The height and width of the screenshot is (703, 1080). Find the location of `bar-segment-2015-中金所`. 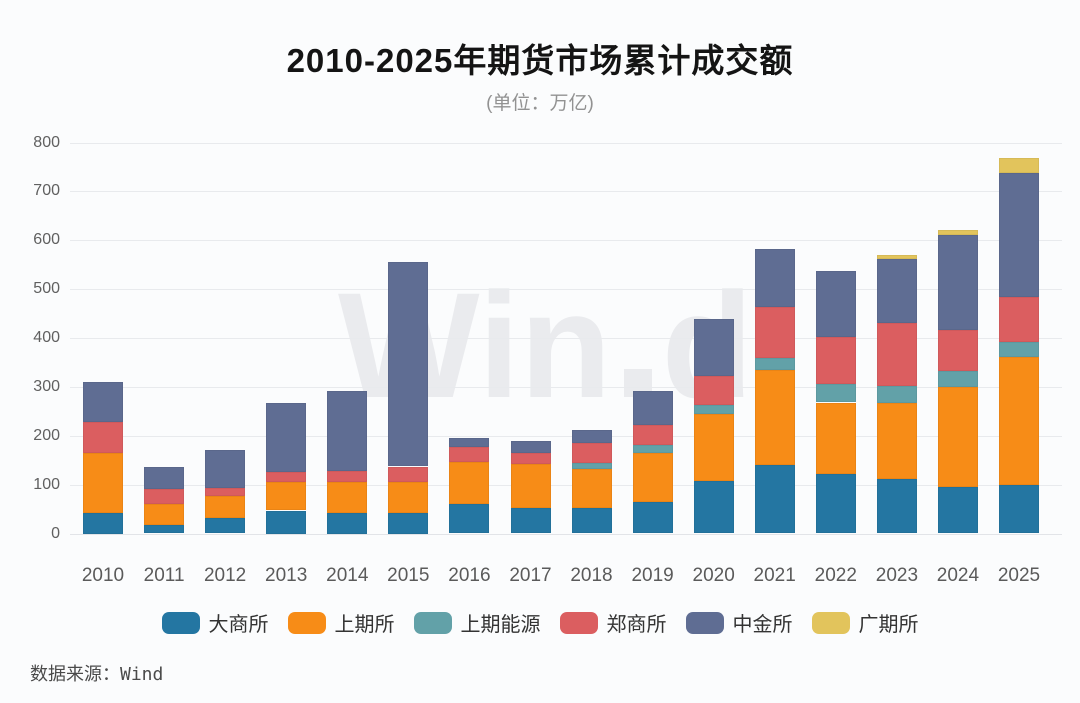

bar-segment-2015-中金所 is located at coordinates (408, 364).